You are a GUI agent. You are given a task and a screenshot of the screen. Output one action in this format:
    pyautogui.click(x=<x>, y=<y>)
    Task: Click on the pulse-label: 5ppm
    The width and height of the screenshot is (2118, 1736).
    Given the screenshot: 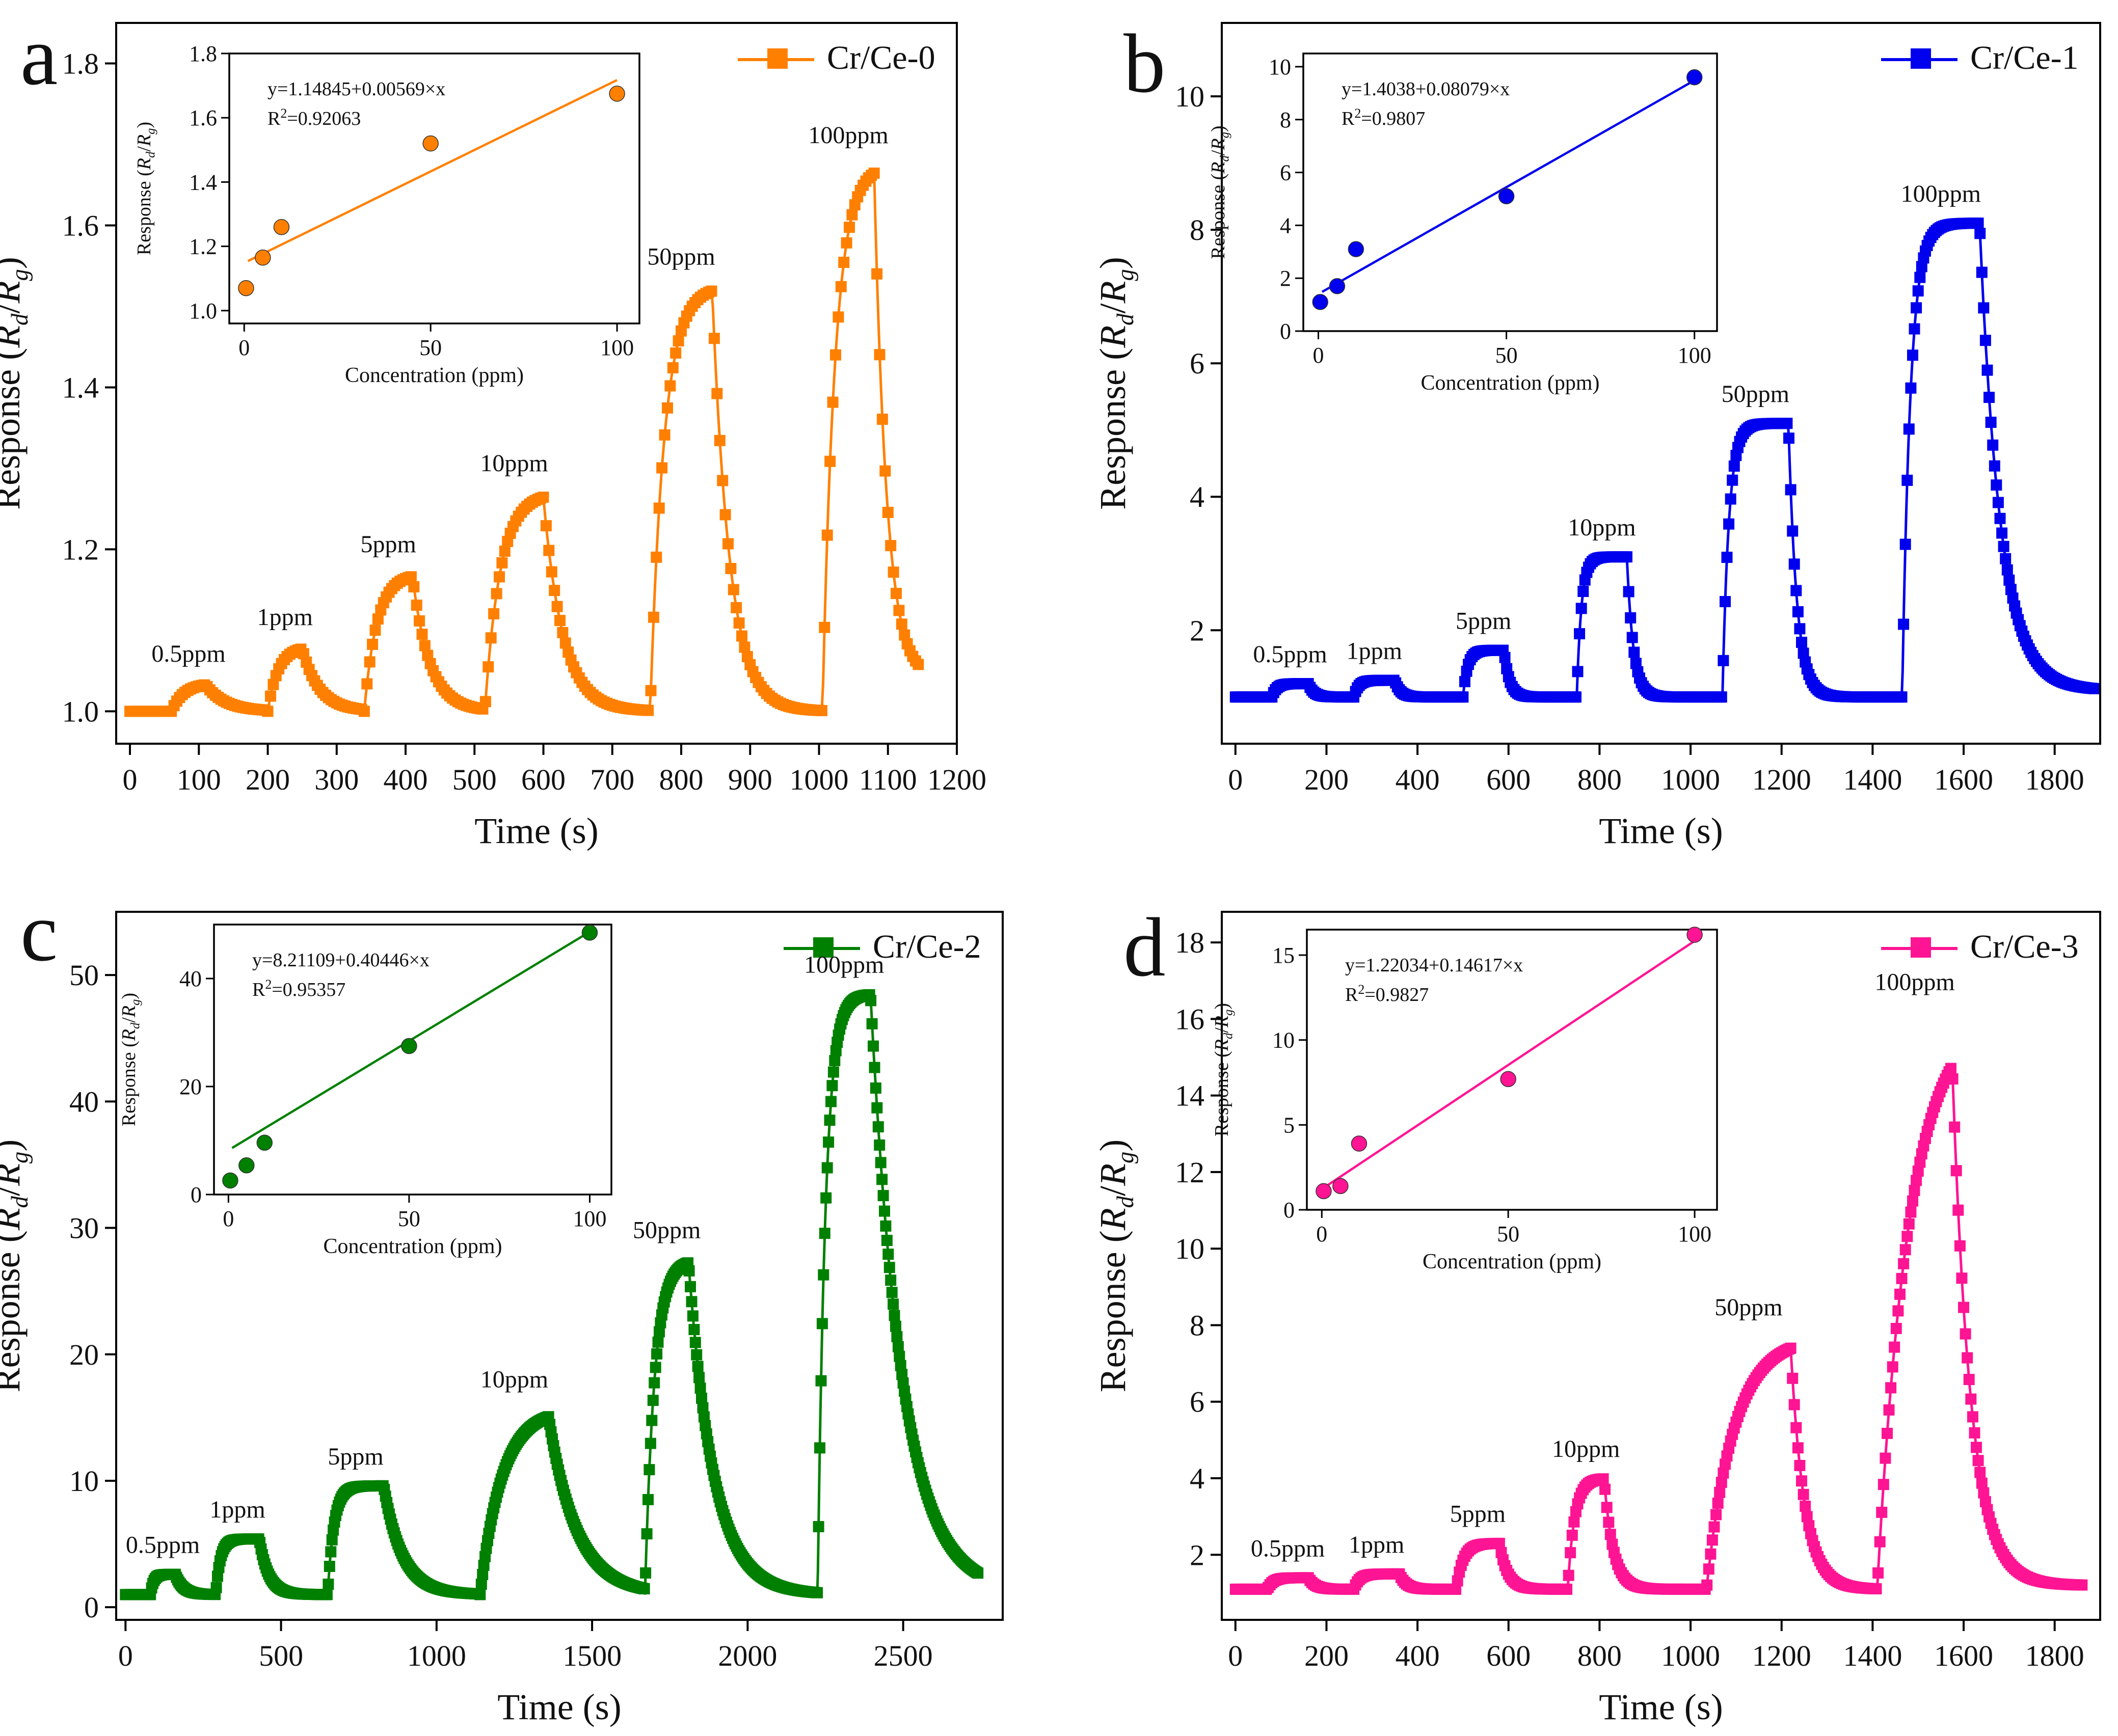 What is the action you would take?
    pyautogui.click(x=1483, y=621)
    